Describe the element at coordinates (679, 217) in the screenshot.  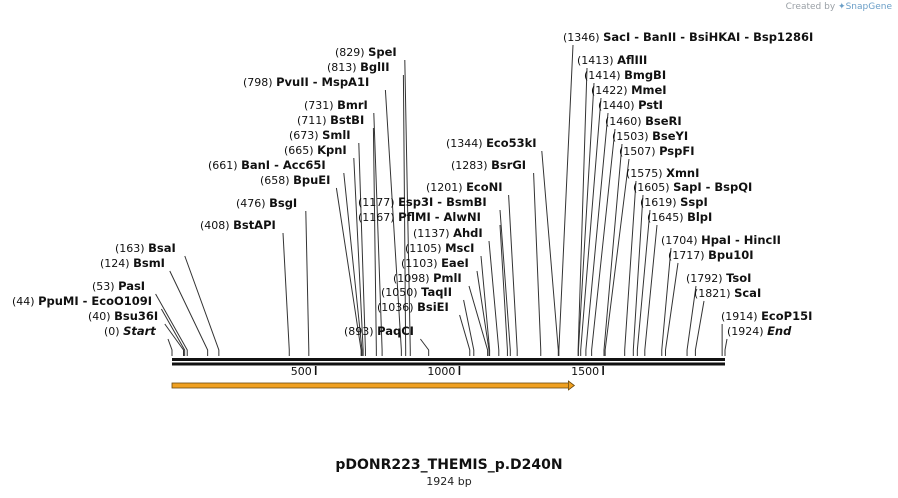
I see `site-label: (1645) BlpI` at that location.